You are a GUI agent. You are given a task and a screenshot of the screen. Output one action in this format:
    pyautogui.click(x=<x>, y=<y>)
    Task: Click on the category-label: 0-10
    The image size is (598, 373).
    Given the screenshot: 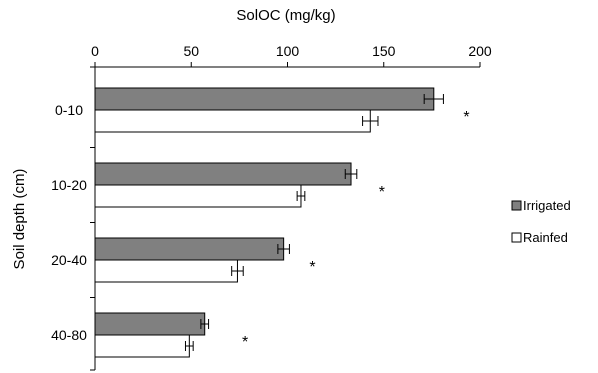 What is the action you would take?
    pyautogui.click(x=69, y=110)
    